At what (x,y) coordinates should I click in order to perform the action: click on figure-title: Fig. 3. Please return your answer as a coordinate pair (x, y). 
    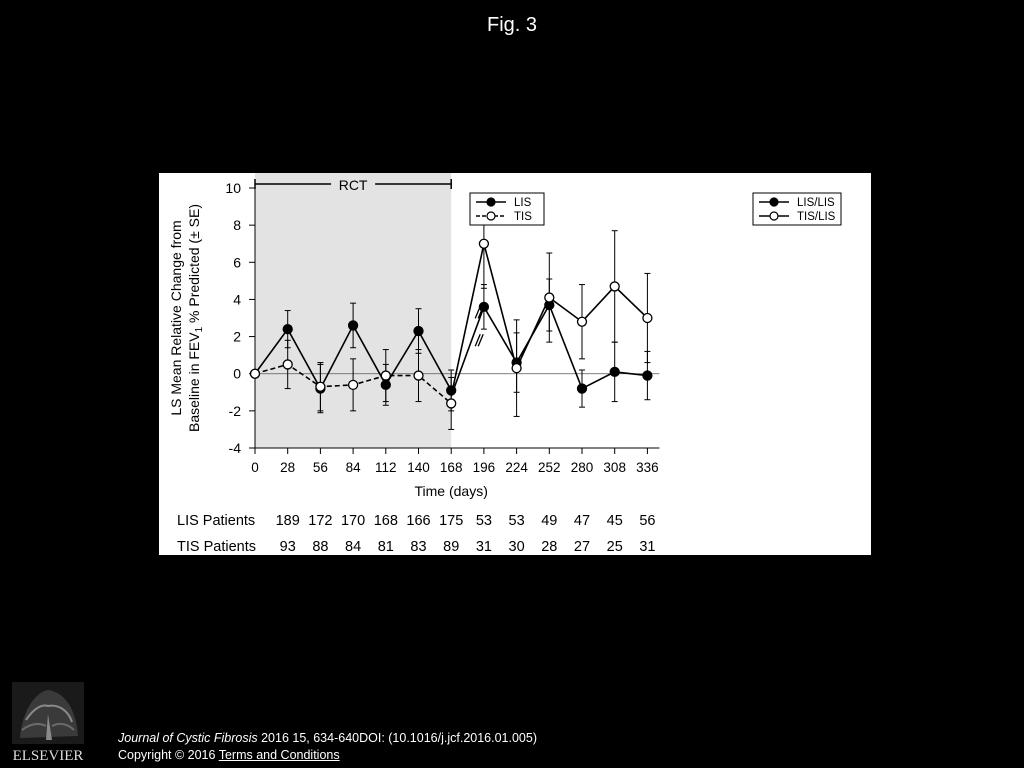
    Looking at the image, I should click on (512, 25).